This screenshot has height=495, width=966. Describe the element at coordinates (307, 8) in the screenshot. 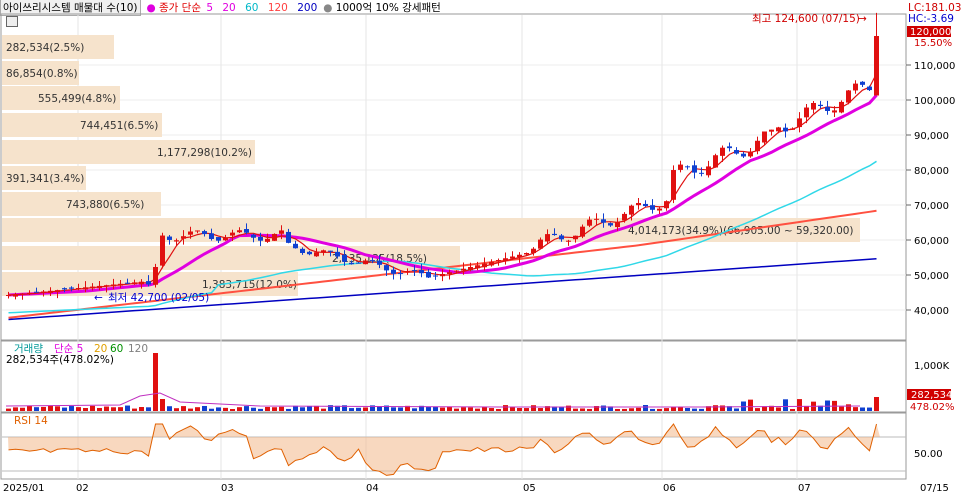

I see `ma-200: 200` at that location.